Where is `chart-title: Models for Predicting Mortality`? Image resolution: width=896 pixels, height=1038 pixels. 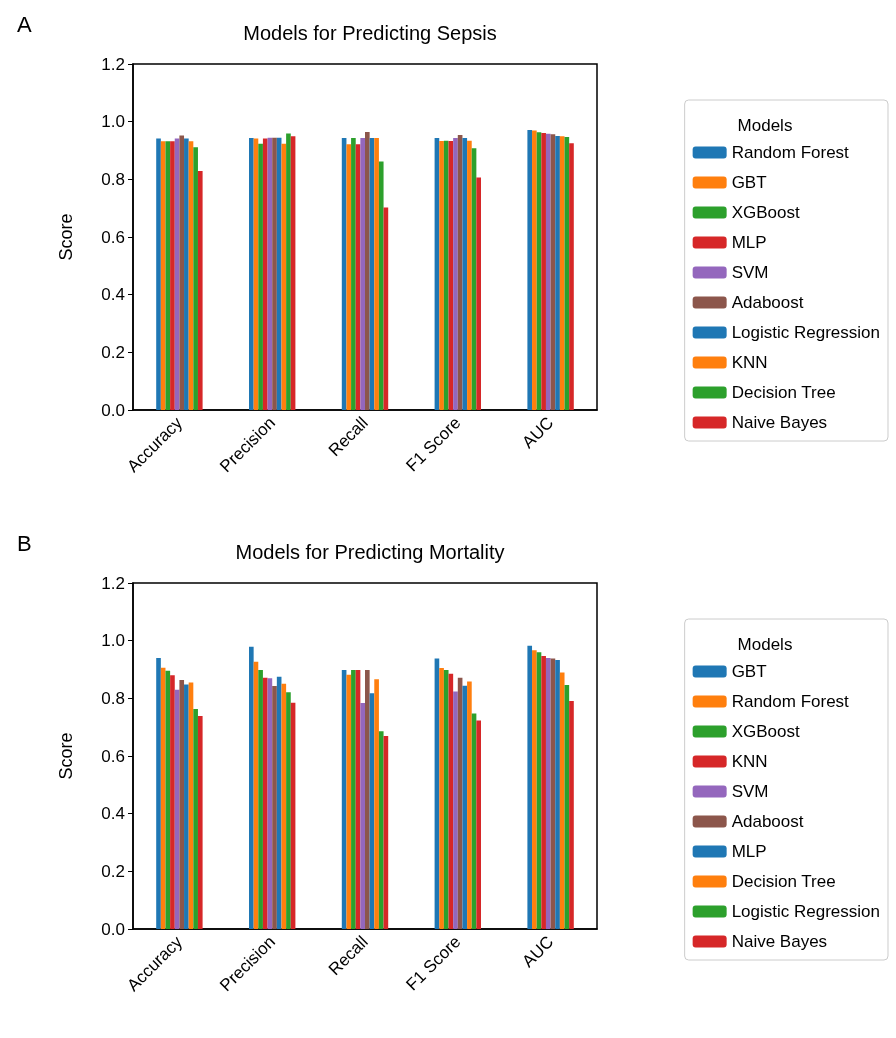 chart-title: Models for Predicting Mortality is located at coordinates (370, 552).